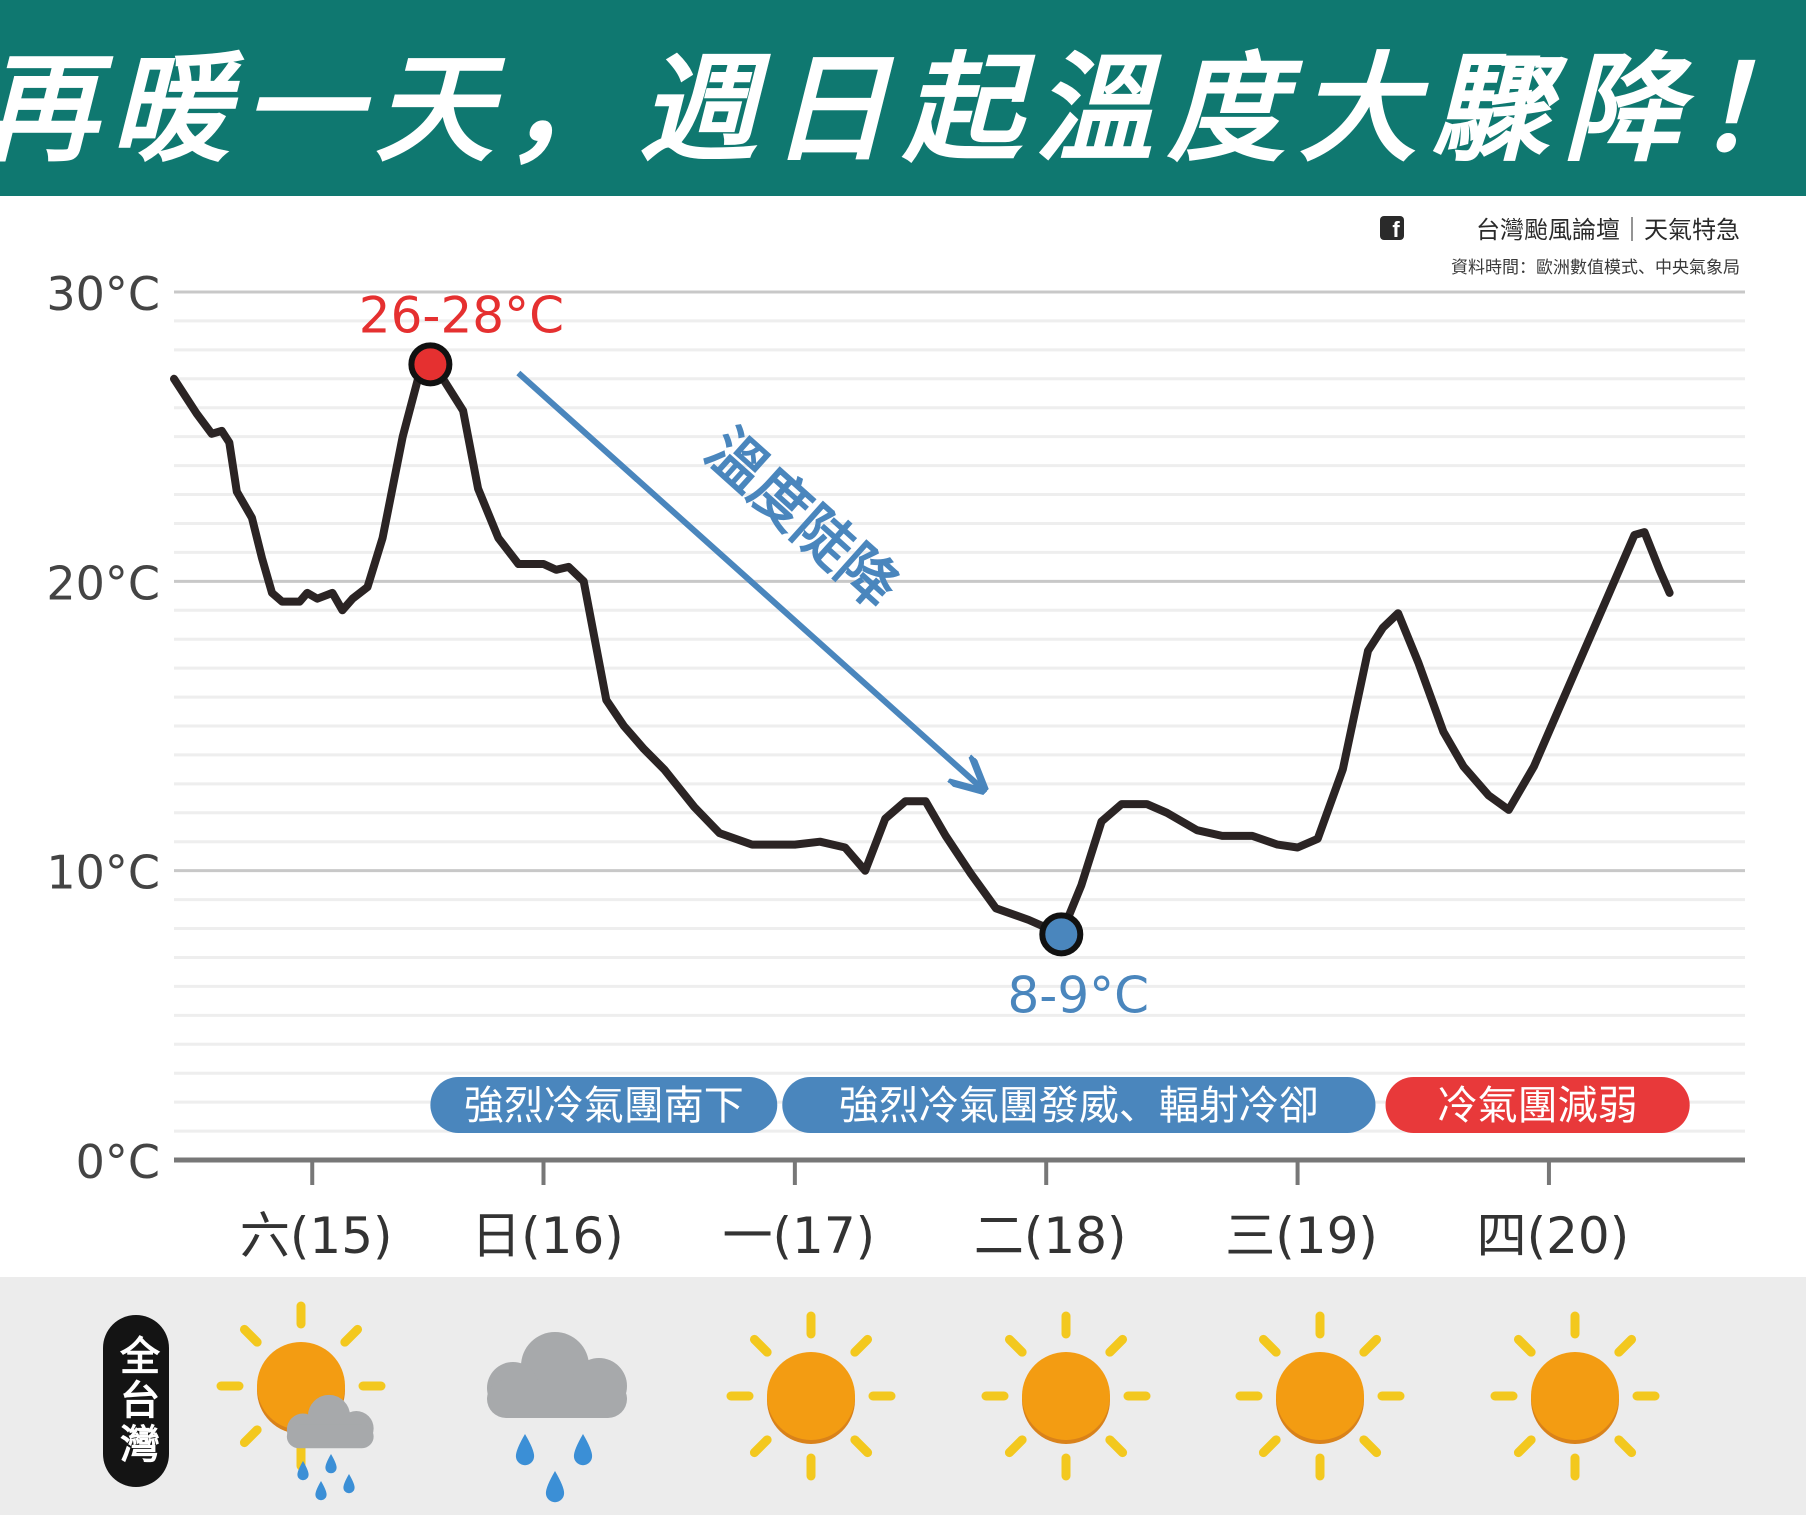 This screenshot has width=1806, height=1520. Describe the element at coordinates (430, 364) in the screenshot. I see `max-temperature-marker` at that location.